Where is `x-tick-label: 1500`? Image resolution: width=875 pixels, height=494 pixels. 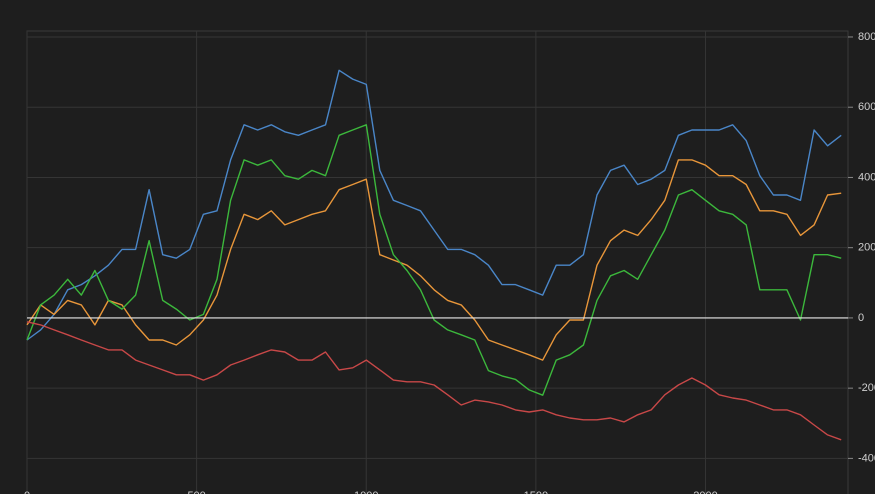 x-tick-label: 1500 is located at coordinates (536, 492).